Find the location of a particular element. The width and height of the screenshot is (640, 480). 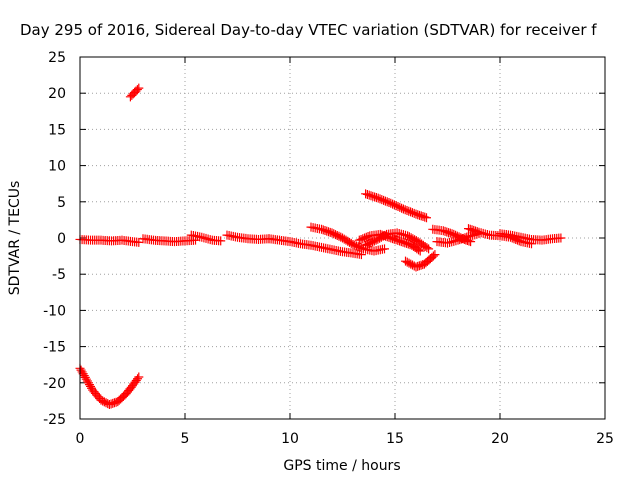

y-tick-label: -10 is located at coordinates (54, 311).